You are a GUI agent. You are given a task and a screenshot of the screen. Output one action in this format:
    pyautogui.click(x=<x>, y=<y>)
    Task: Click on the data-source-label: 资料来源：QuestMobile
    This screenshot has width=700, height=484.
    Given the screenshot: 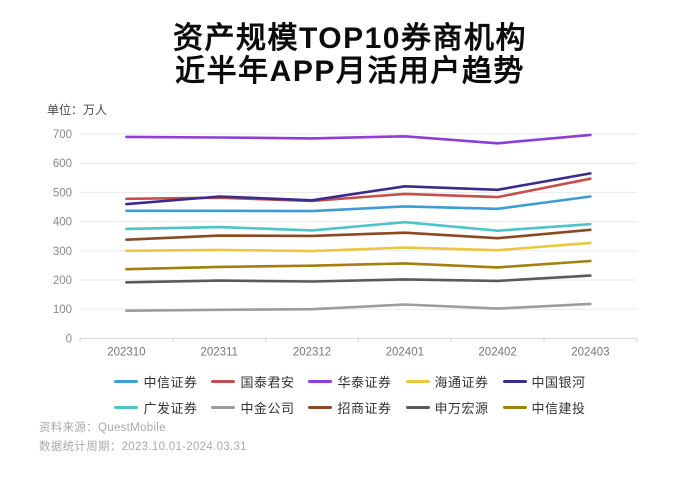 What is the action you would take?
    pyautogui.click(x=102, y=428)
    